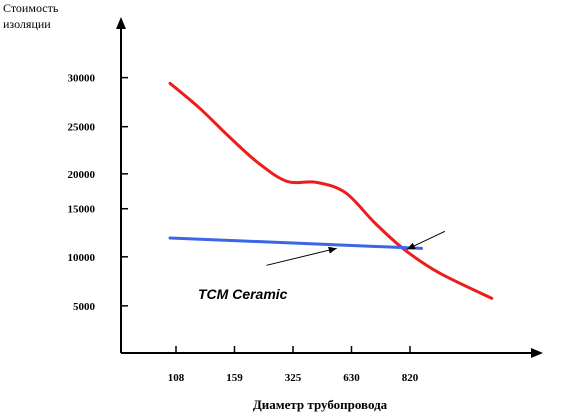  What do you see at coordinates (176, 378) in the screenshot?
I see `x-tick-label: 108` at bounding box center [176, 378].